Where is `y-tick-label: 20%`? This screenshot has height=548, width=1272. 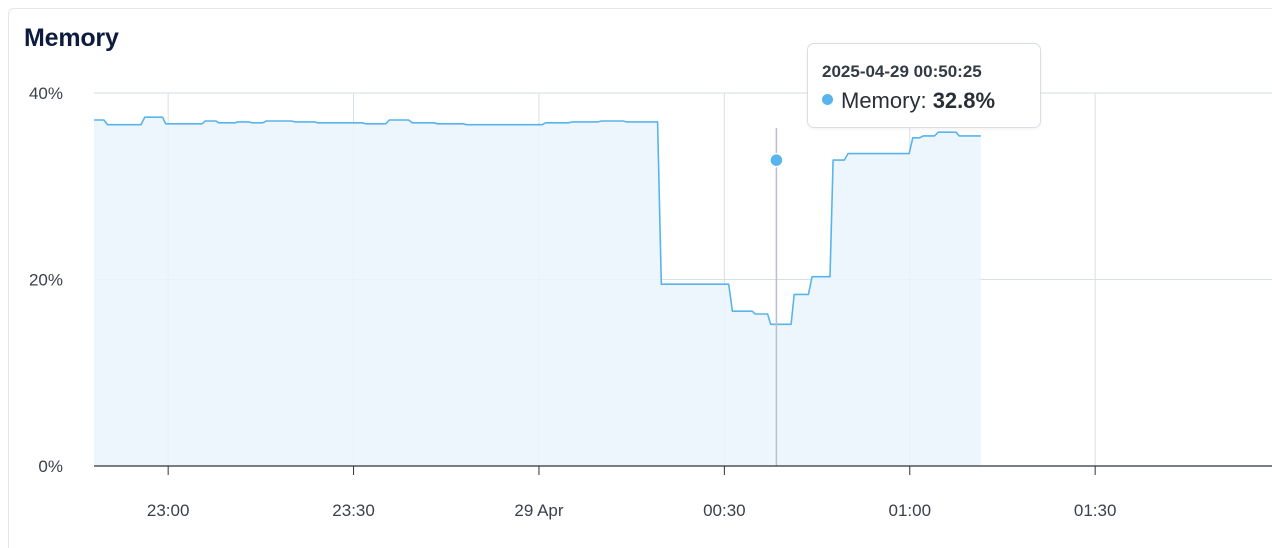
y-tick-label: 20% is located at coordinates (46, 280).